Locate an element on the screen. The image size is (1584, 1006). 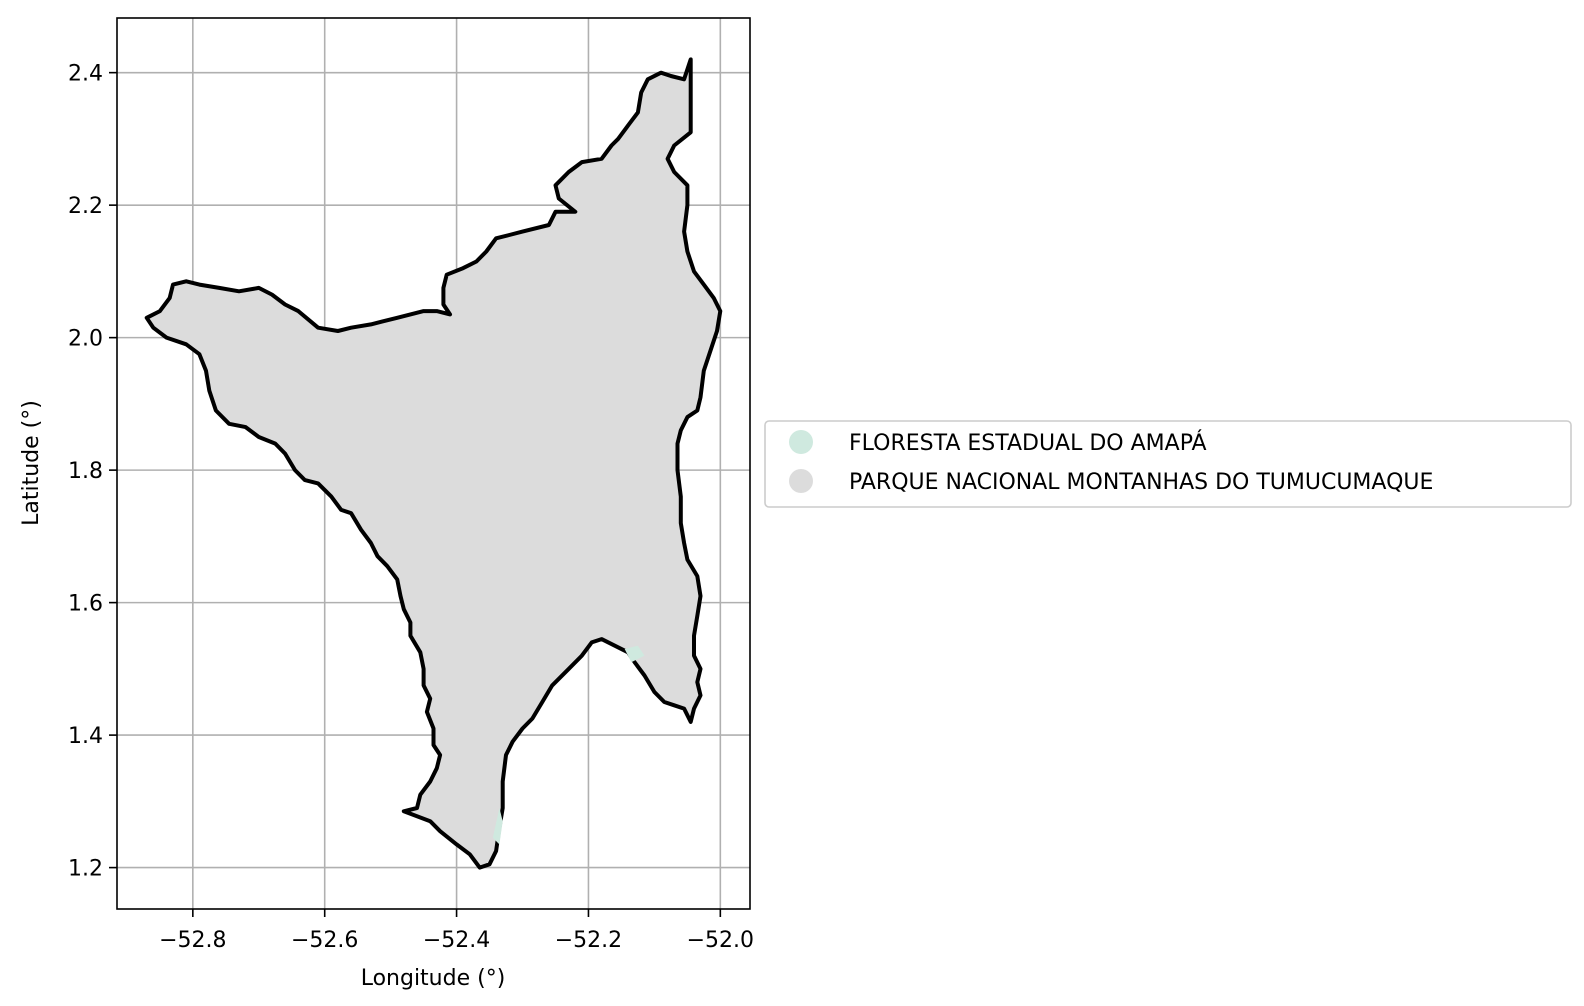
y-axis-label: Latitude (°) is located at coordinates (31, 463).